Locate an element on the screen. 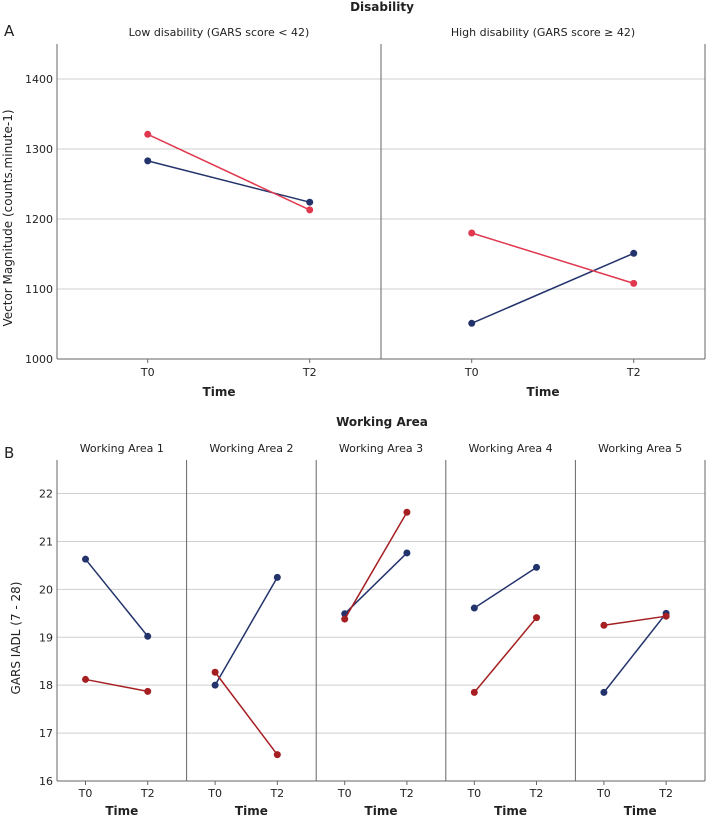 The width and height of the screenshot is (709, 819). y-tick-label: 1200 is located at coordinates (39, 219).